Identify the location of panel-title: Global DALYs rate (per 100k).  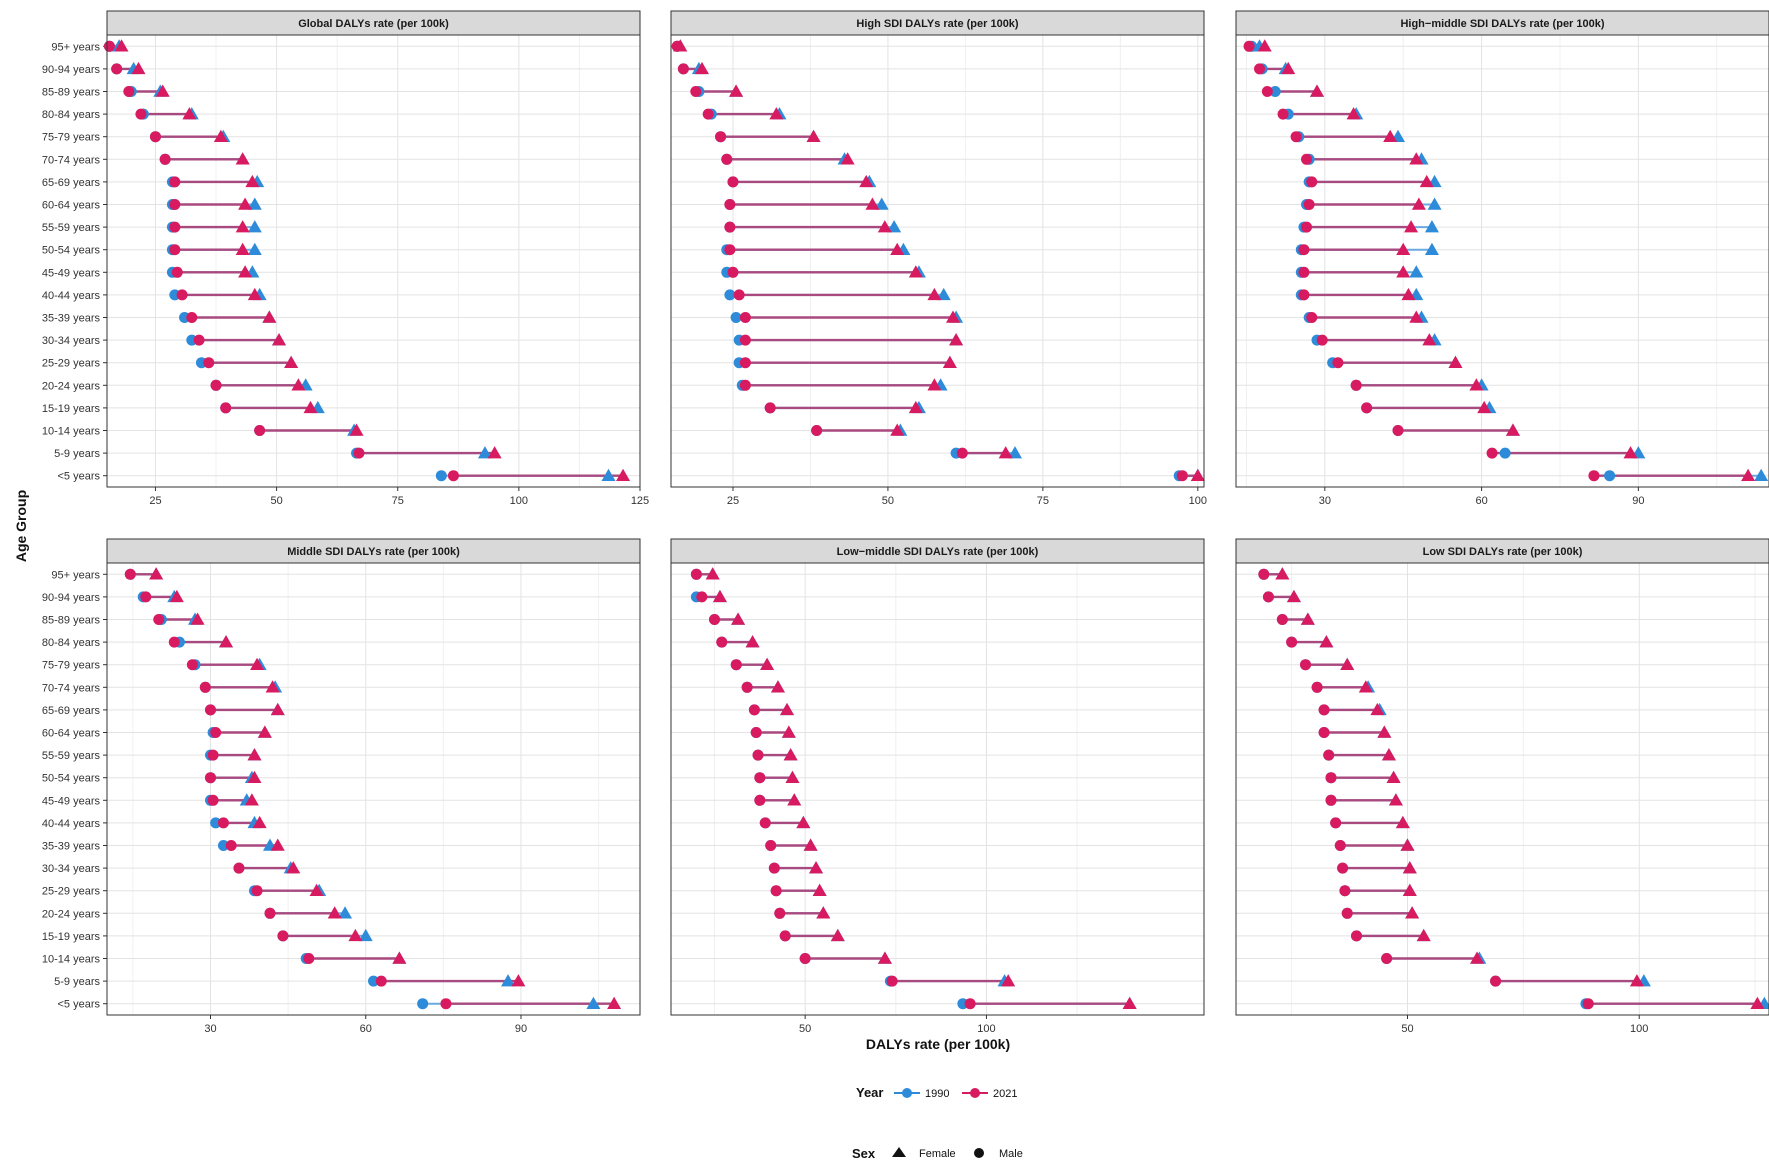
(373, 24).